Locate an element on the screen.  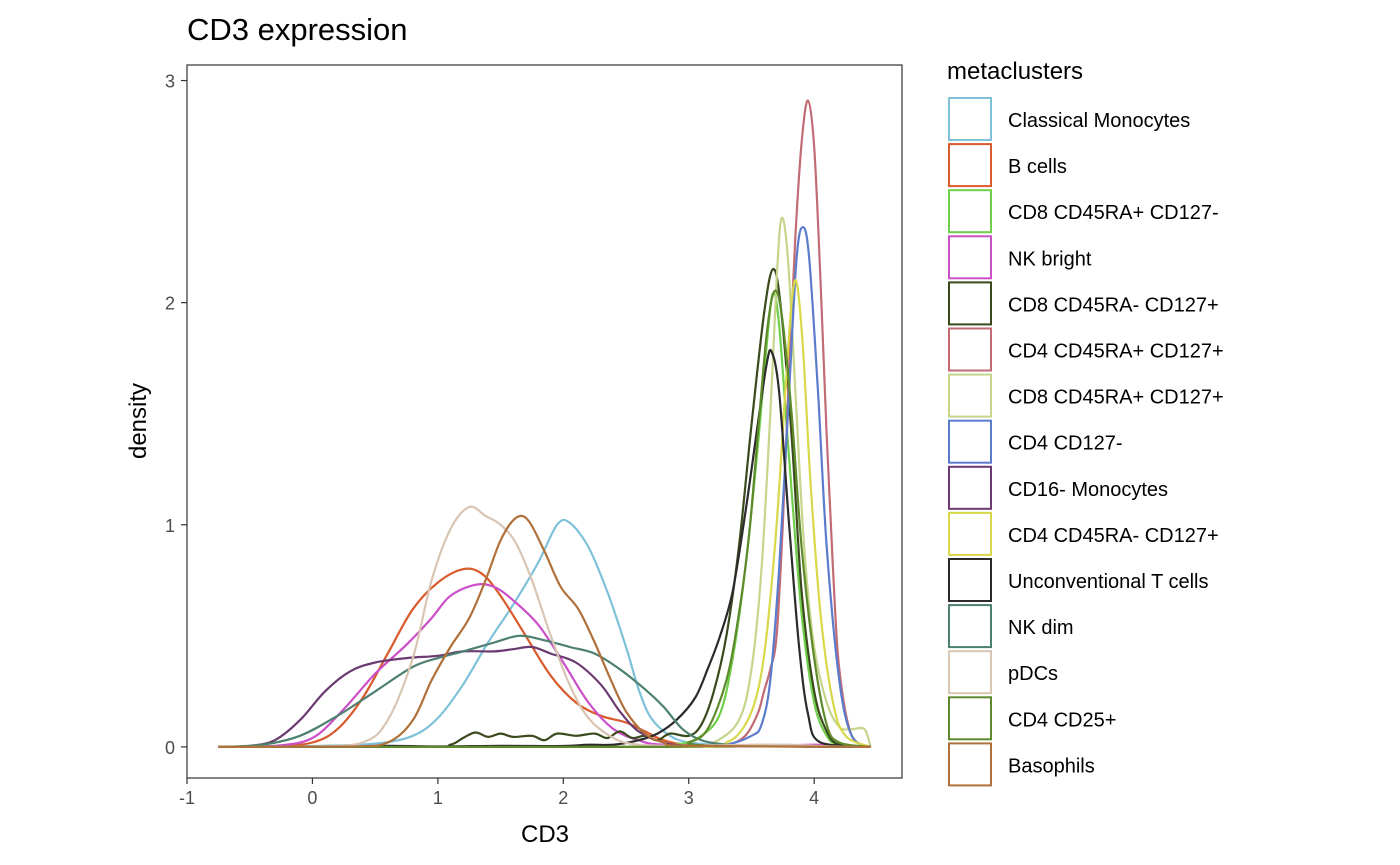
legend-item: CD4 CD45RA+ CD127+ is located at coordinates (1086, 349).